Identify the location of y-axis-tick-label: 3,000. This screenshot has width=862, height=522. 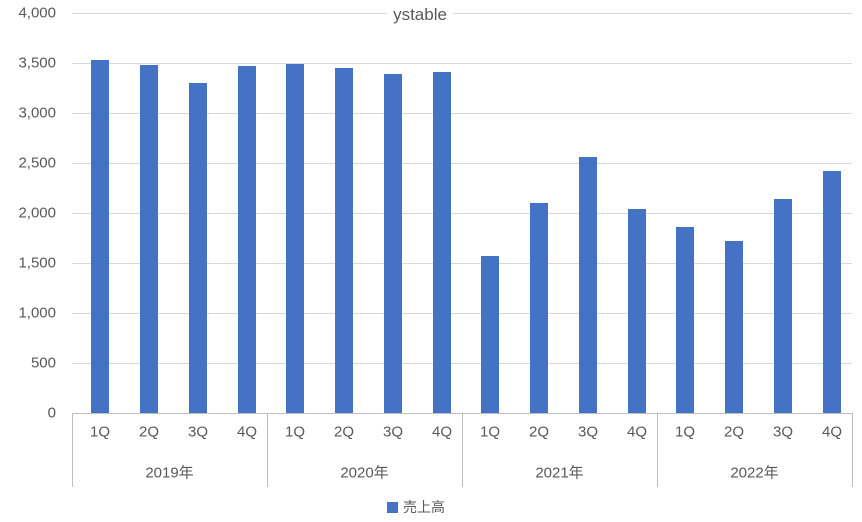
(37, 113).